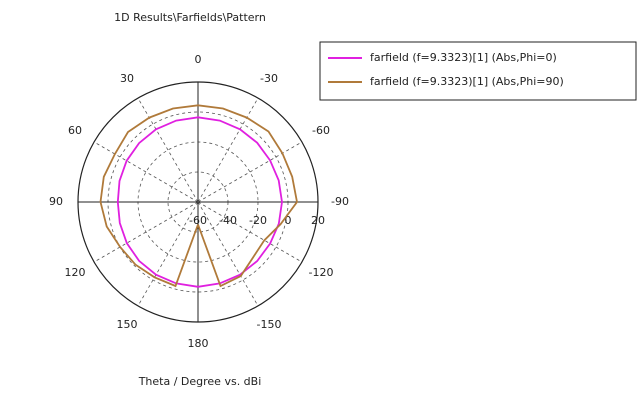 The height and width of the screenshot is (404, 642). Describe the element at coordinates (127, 78) in the screenshot. I see `angle-tick-label: 30` at that location.